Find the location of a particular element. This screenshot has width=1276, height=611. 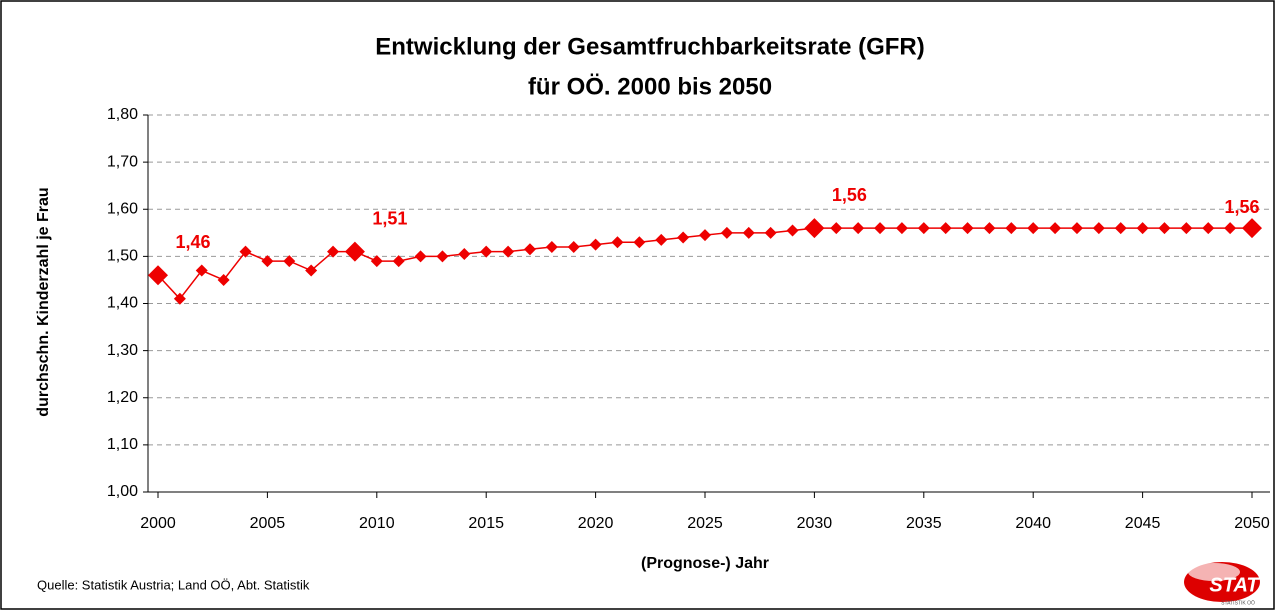

logo-subtext: STATISTIK OÖ is located at coordinates (1238, 602).